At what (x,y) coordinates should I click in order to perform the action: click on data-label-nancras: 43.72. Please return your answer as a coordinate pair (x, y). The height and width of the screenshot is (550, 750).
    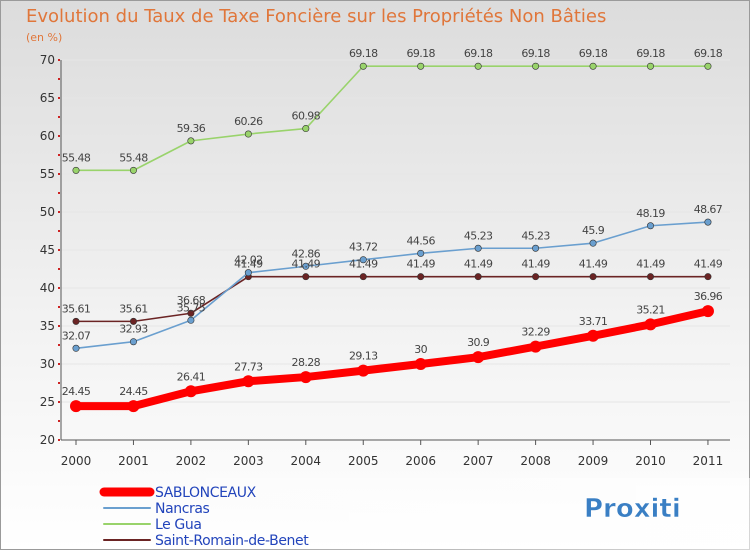
    Looking at the image, I should click on (363, 247).